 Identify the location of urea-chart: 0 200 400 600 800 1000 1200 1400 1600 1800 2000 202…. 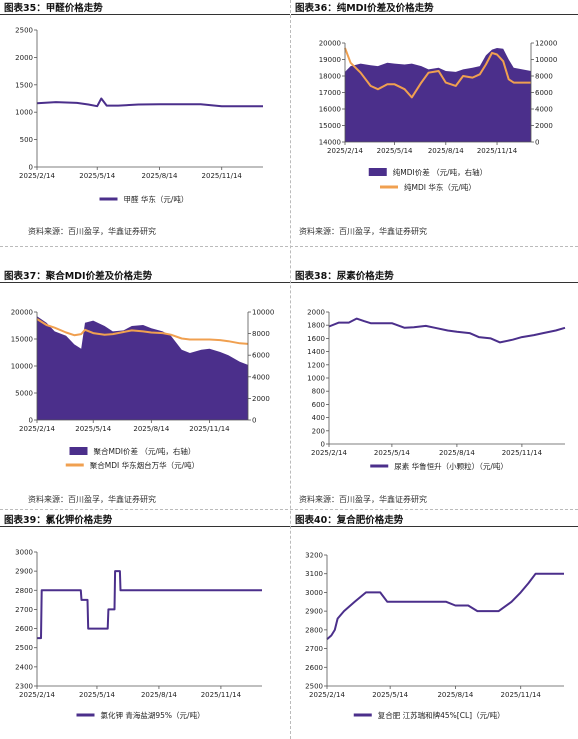
(436, 390).